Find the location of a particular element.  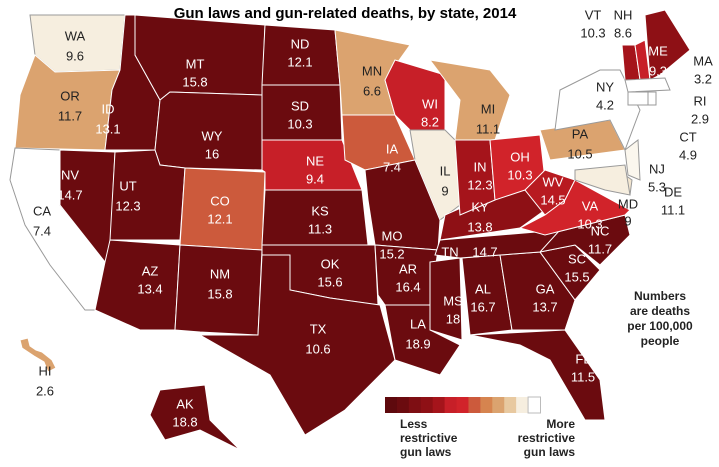

legend-low-label: restrictive is located at coordinates (429, 438).